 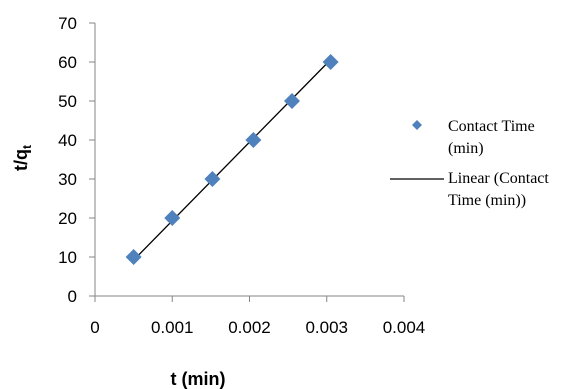 I want to click on legend-label-trend-line2: Time (min)), so click(x=487, y=200).